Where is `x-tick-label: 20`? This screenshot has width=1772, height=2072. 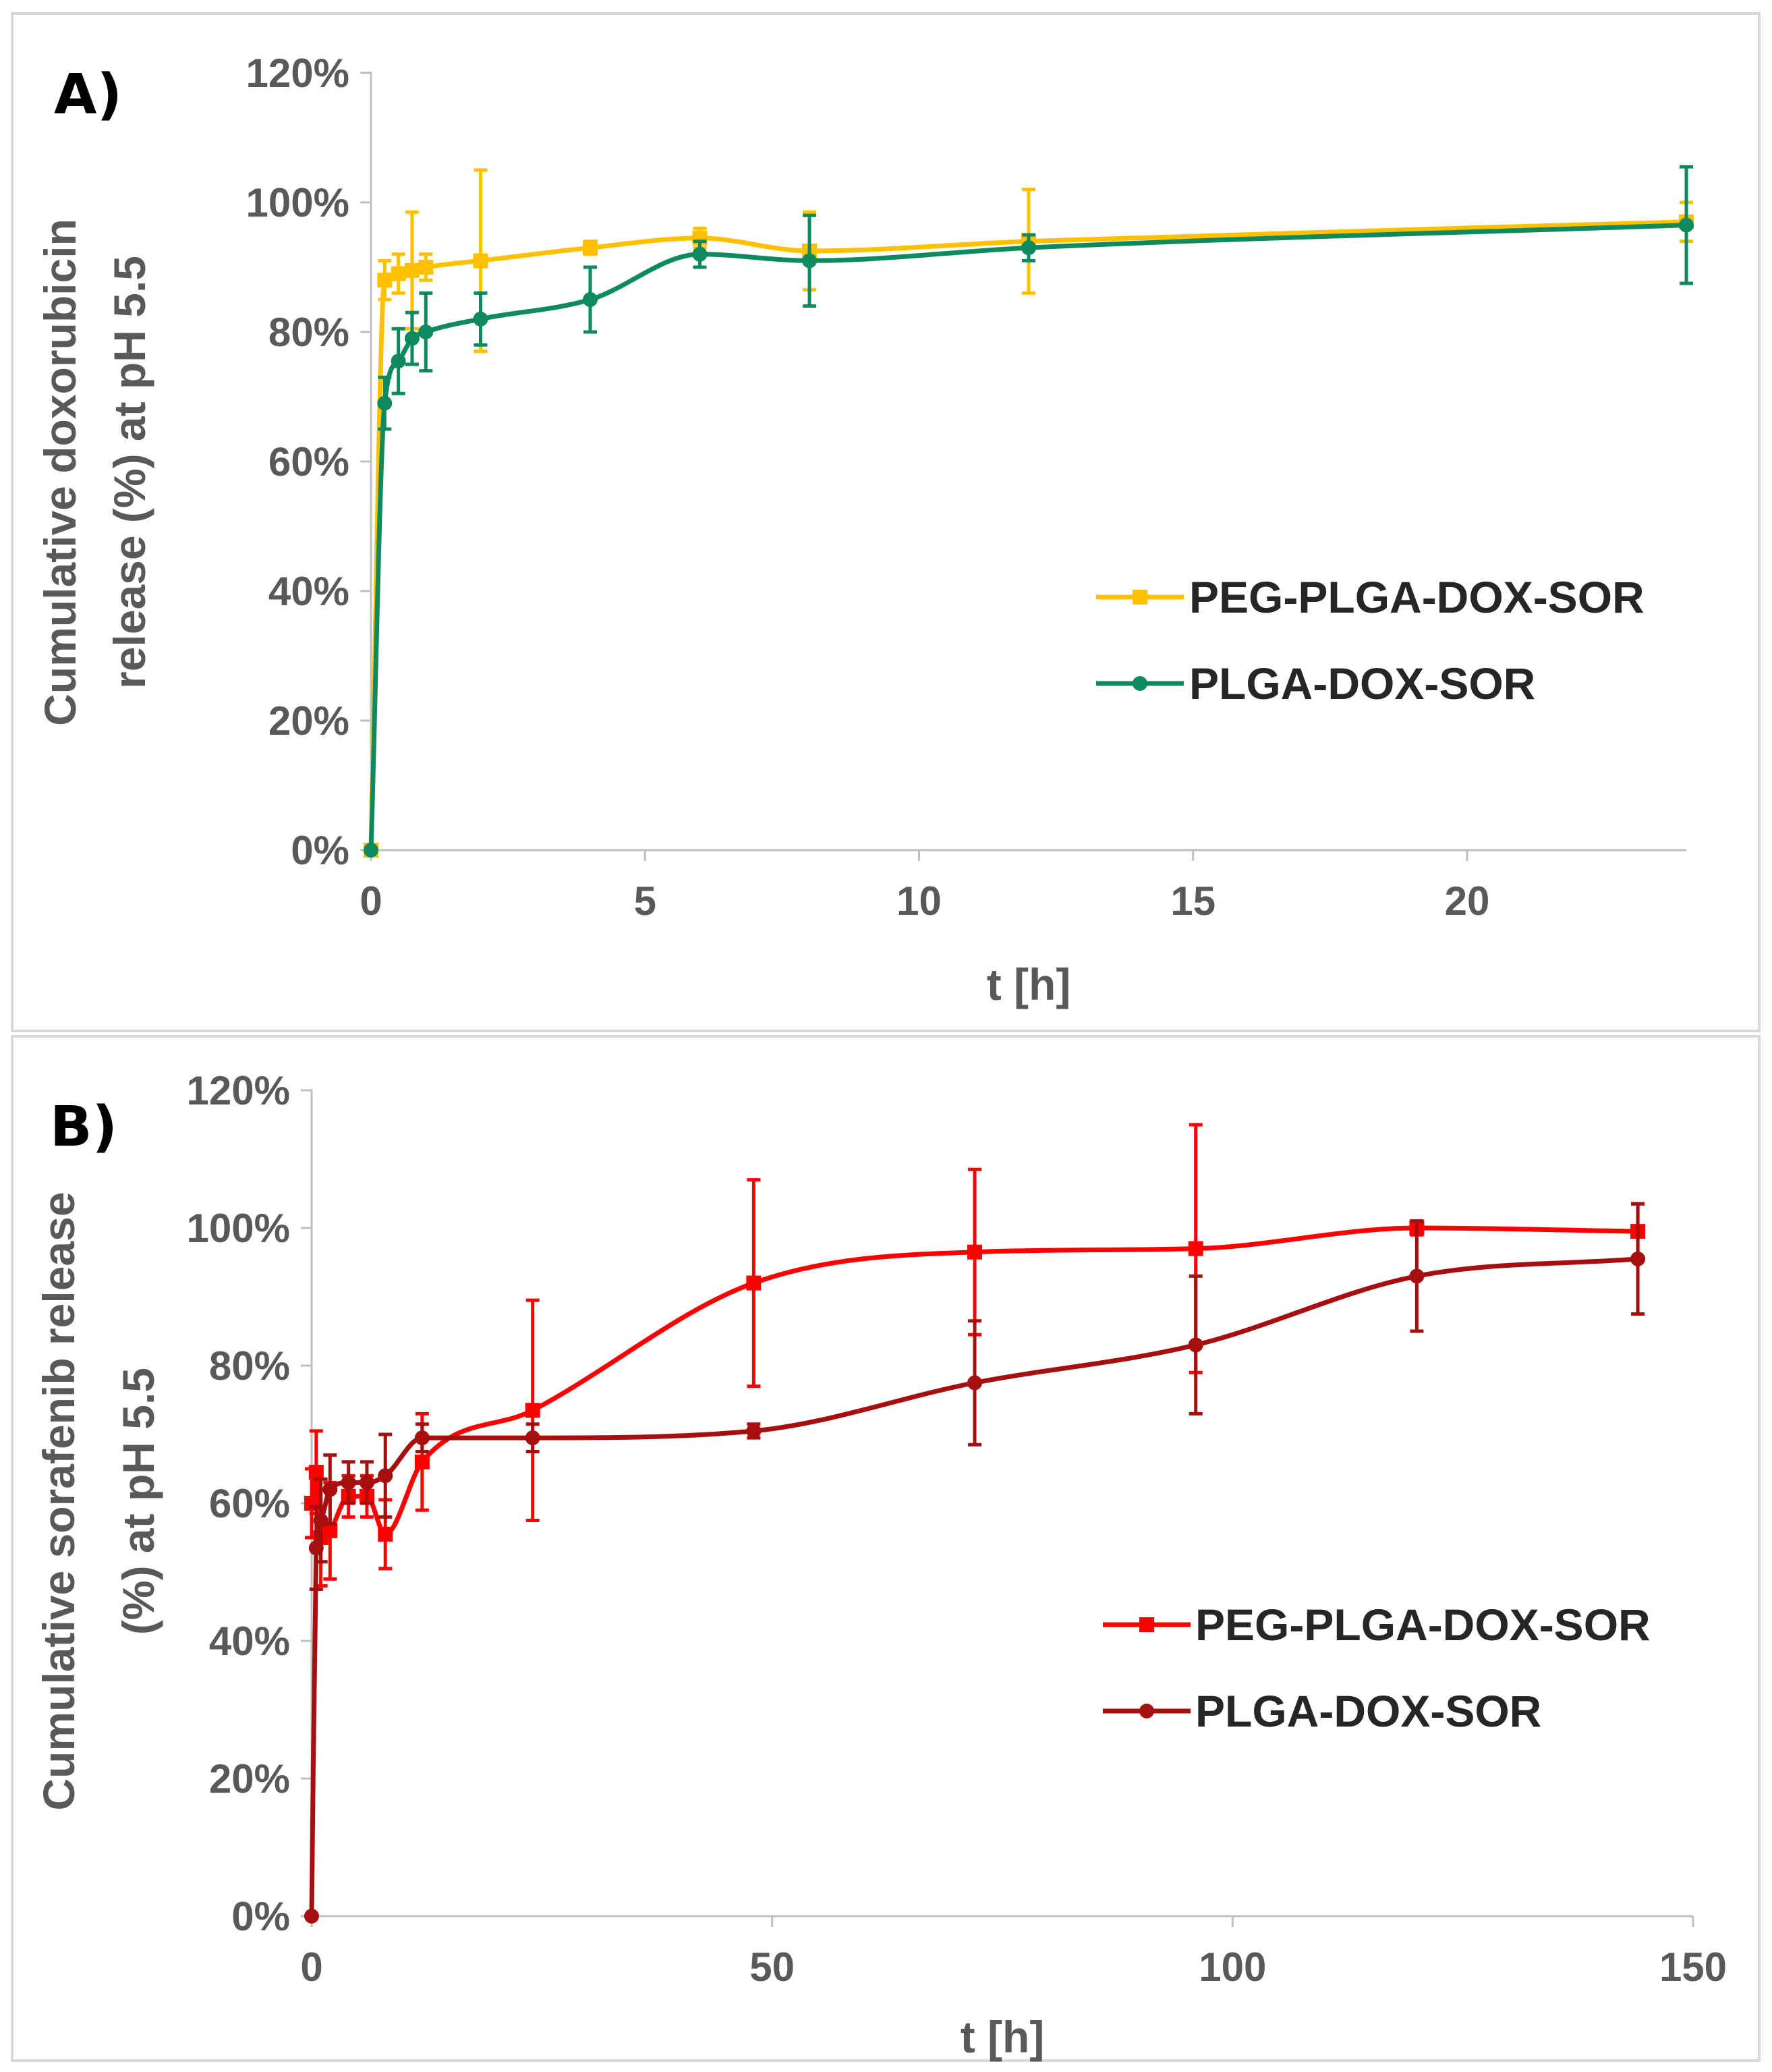 x-tick-label: 20 is located at coordinates (1467, 901).